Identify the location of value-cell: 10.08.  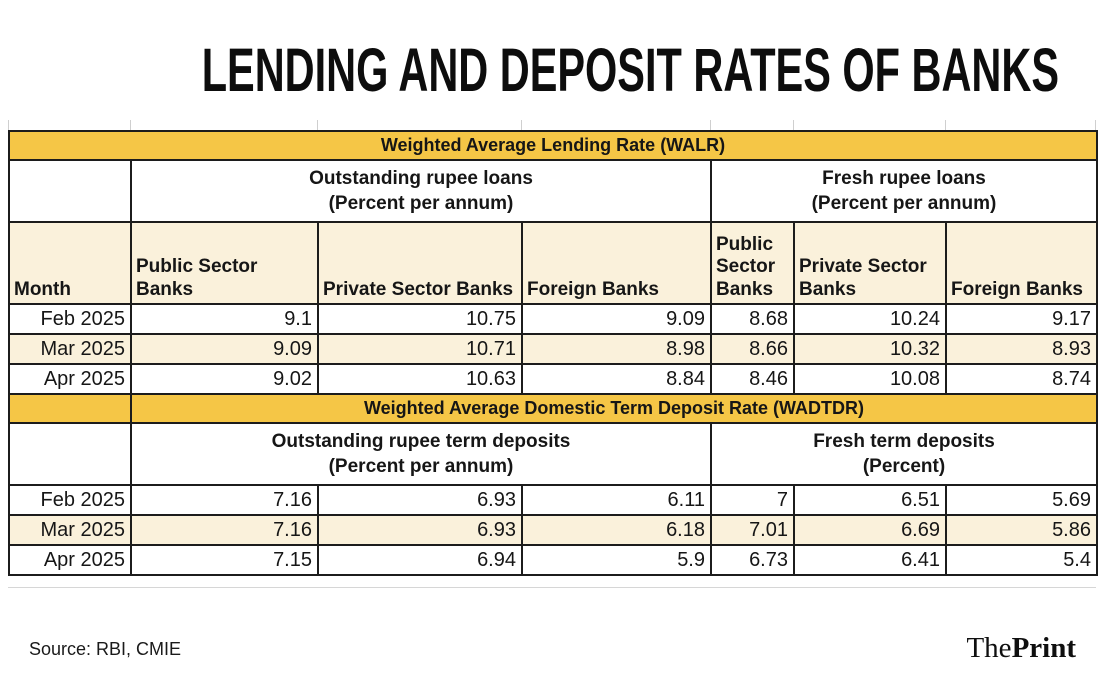
(870, 379).